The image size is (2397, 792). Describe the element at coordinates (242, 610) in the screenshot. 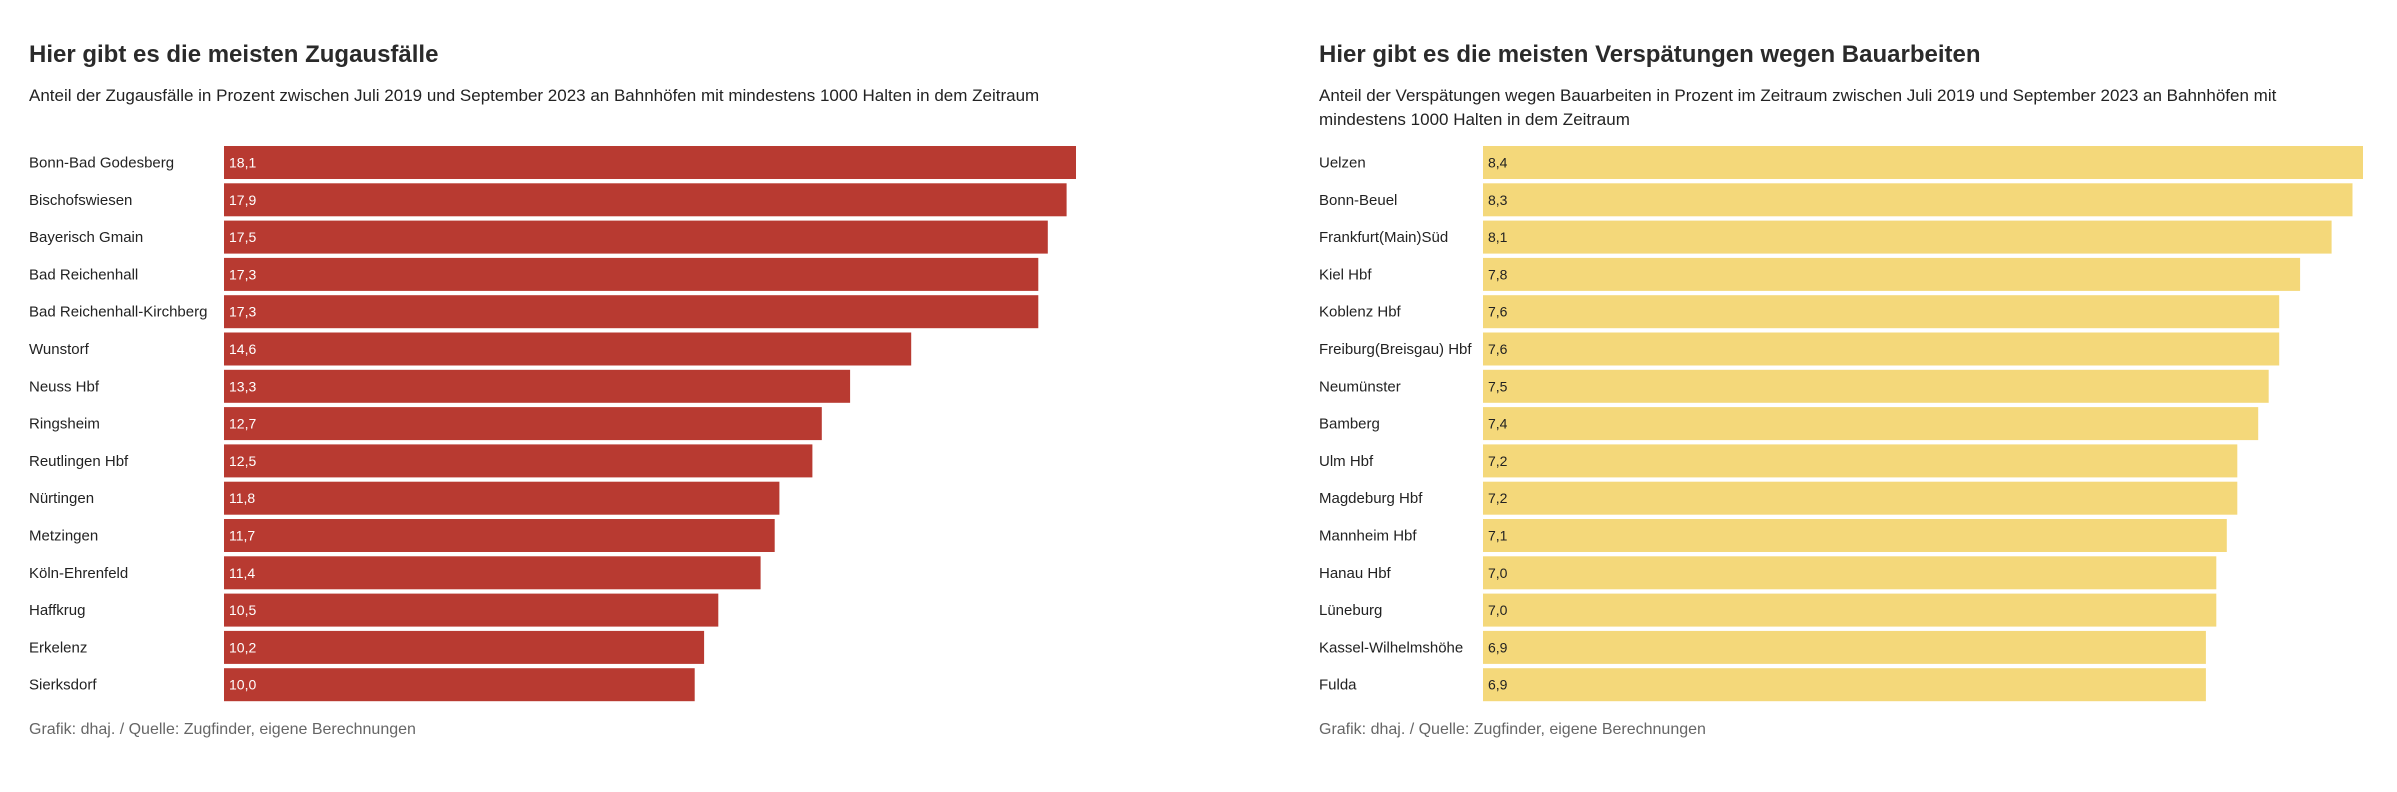

I see `value-label: 10,5` at that location.